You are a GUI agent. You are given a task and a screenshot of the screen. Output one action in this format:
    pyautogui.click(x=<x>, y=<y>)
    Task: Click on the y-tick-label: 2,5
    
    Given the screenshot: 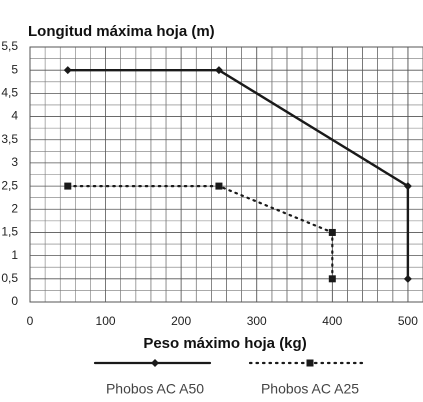 What is the action you would take?
    pyautogui.click(x=9, y=185)
    